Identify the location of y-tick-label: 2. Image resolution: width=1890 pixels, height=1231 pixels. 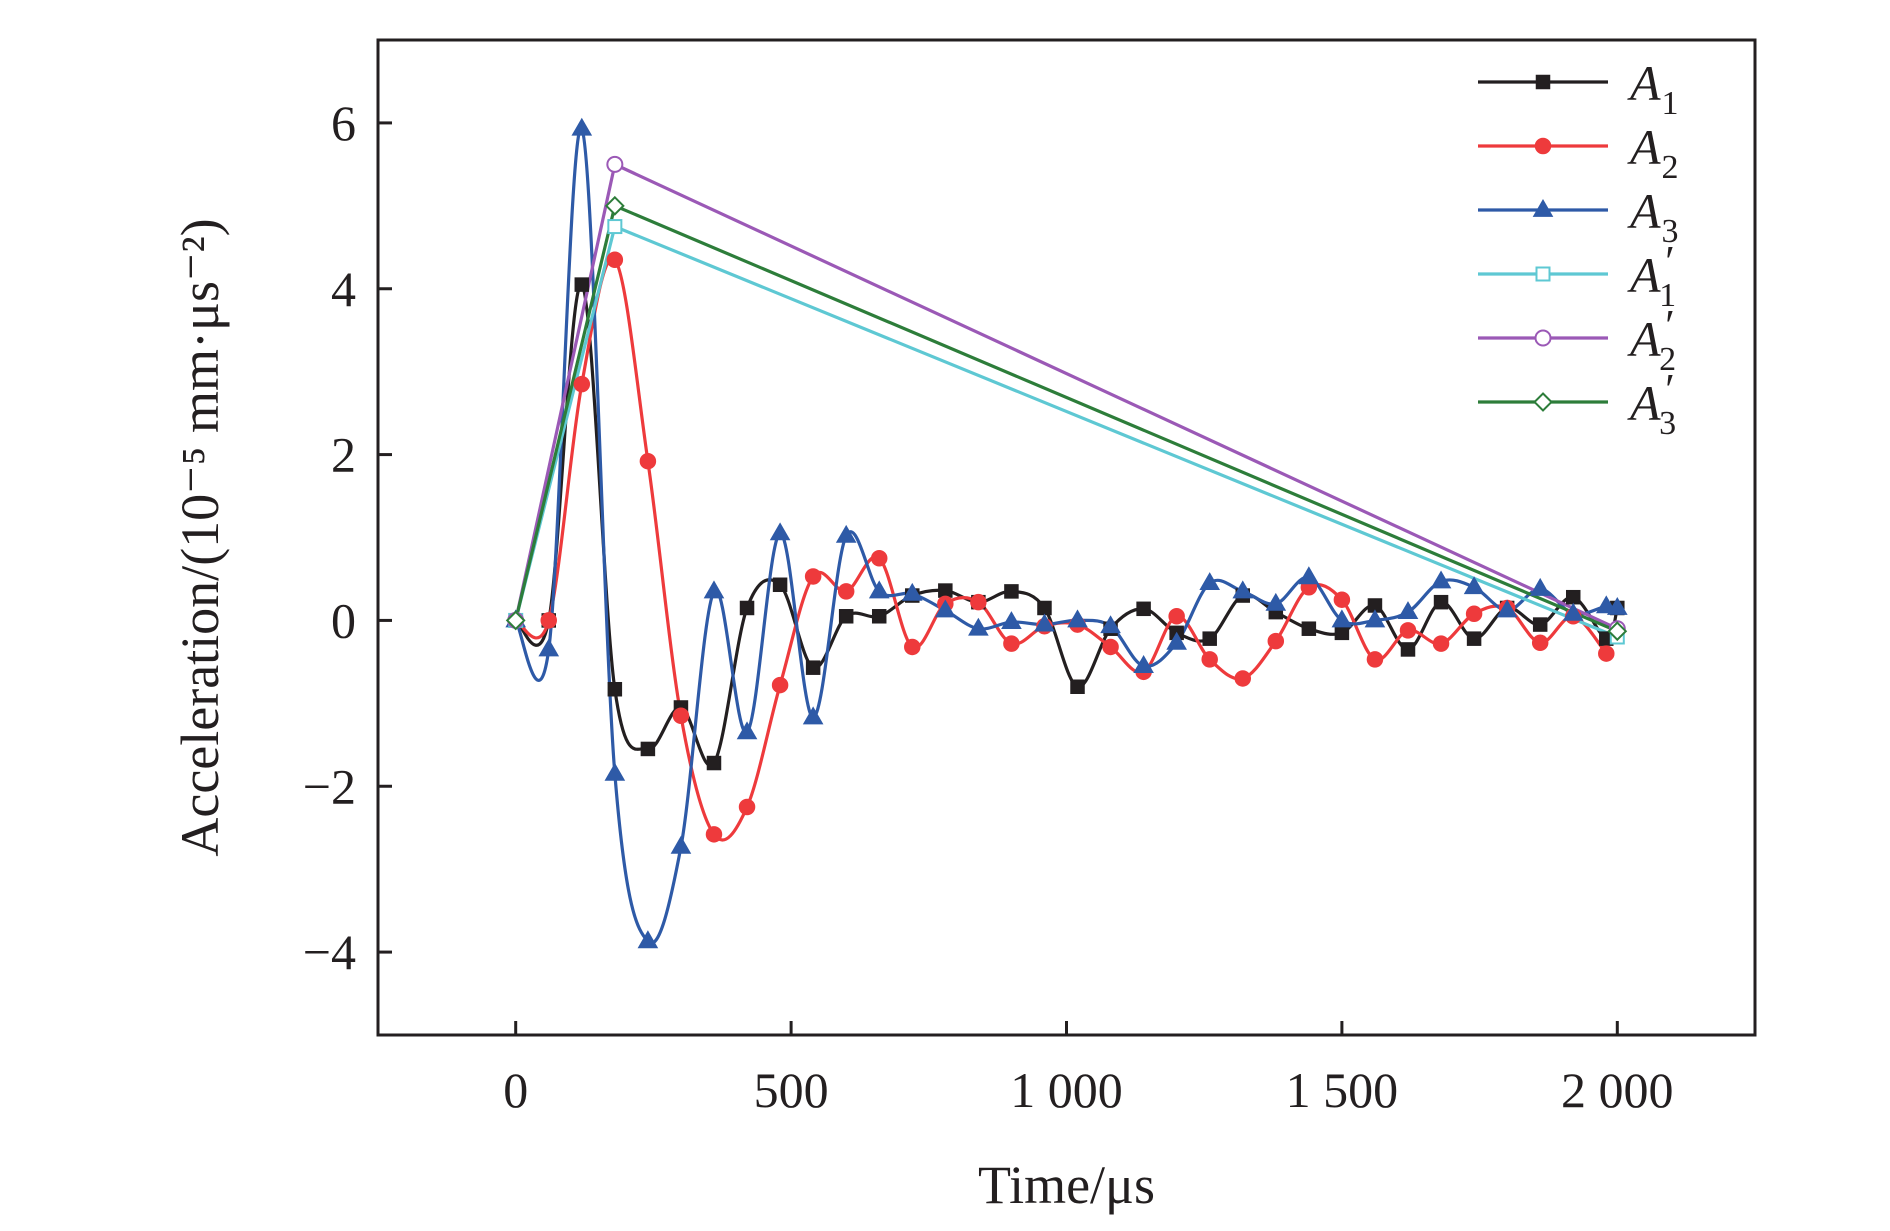
(343, 455).